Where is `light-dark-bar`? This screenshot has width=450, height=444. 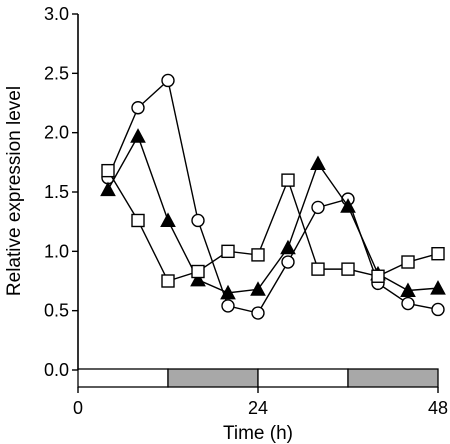
light-dark-bar is located at coordinates (258, 378).